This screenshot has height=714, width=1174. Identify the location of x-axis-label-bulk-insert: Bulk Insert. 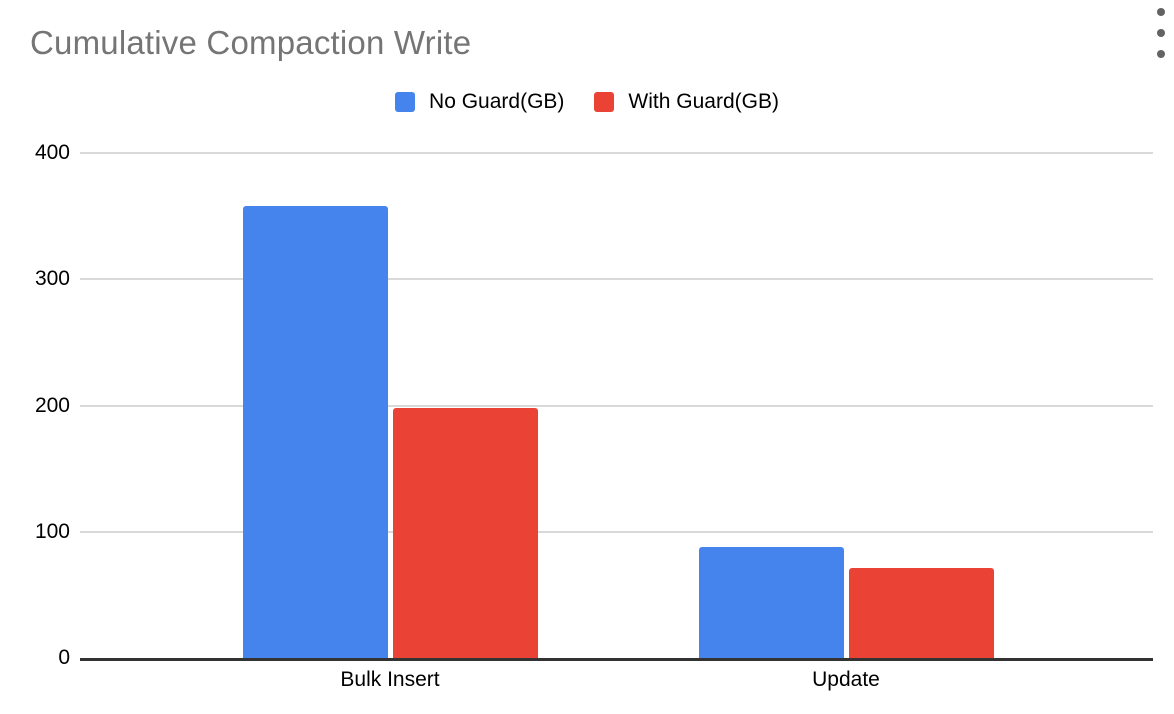
(390, 679).